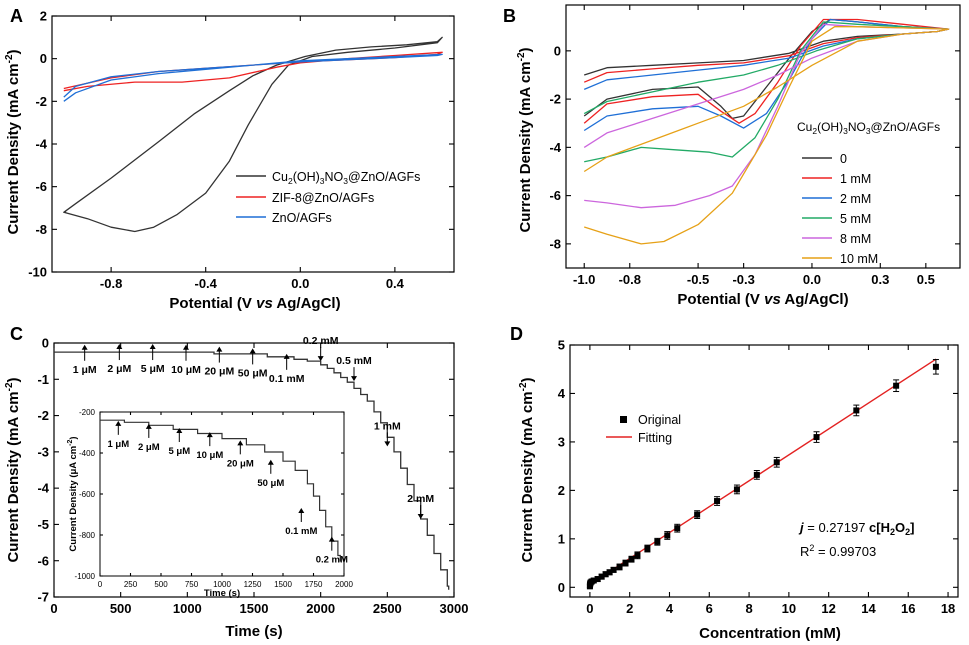  I want to click on inset-xtick-label-5: 1250, so click(253, 584).